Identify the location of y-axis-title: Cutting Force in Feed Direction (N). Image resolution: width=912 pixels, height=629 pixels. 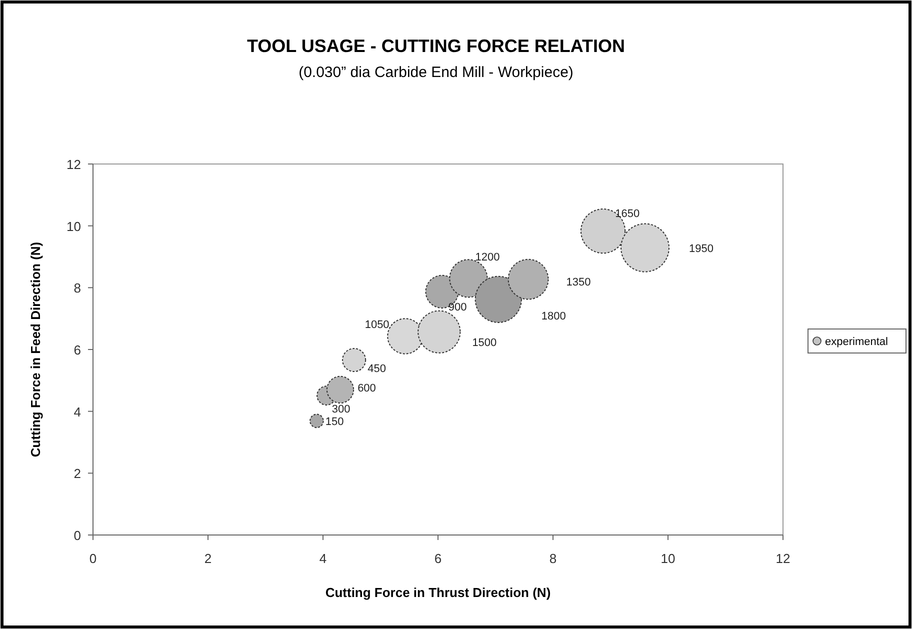
(35, 350).